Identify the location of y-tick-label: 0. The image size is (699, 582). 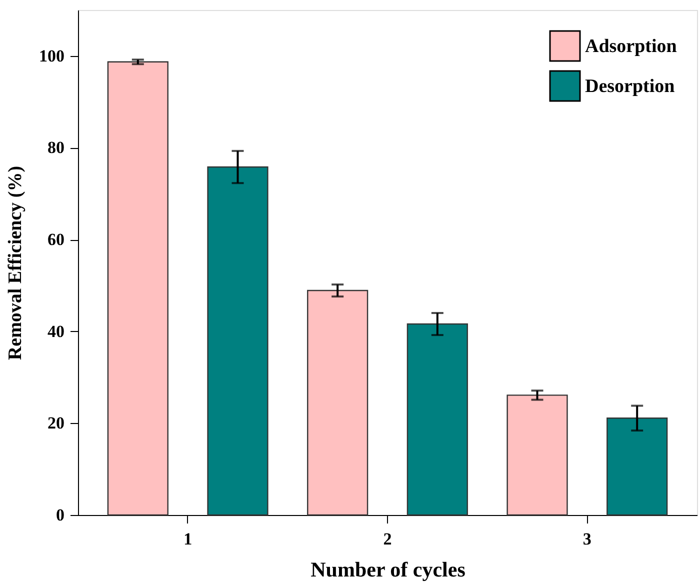
(60, 515).